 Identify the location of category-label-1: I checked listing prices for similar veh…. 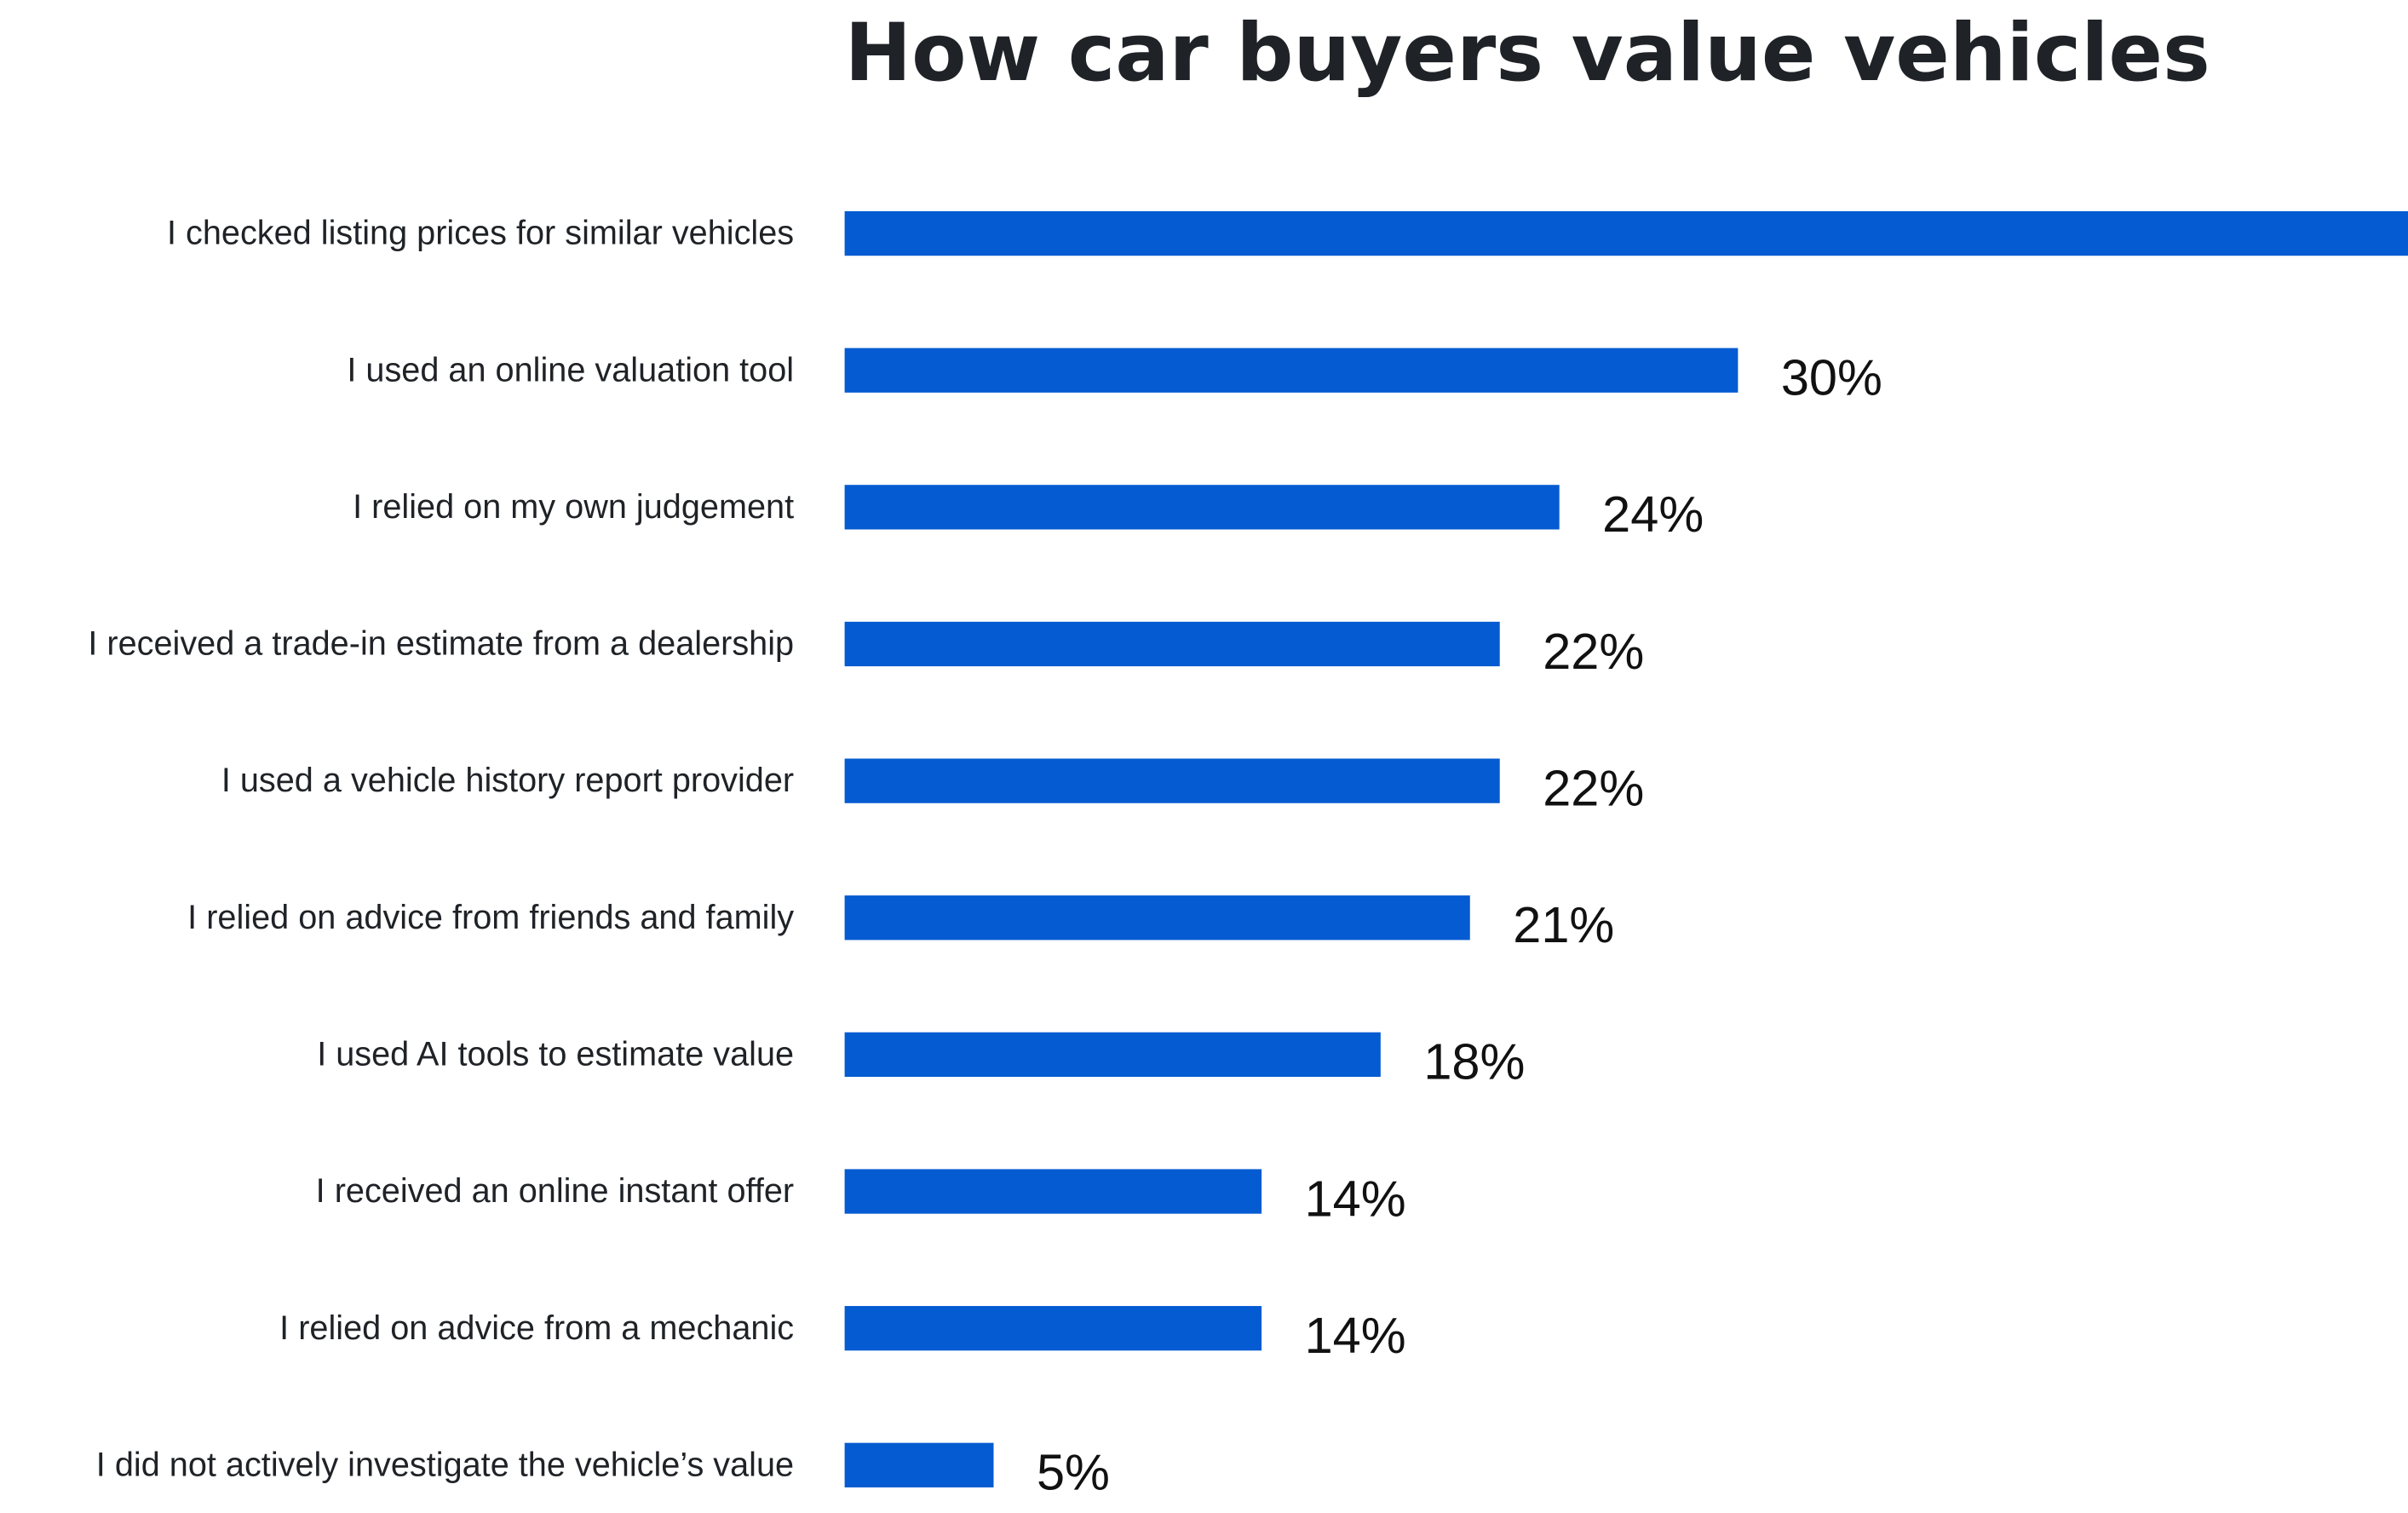
(480, 233).